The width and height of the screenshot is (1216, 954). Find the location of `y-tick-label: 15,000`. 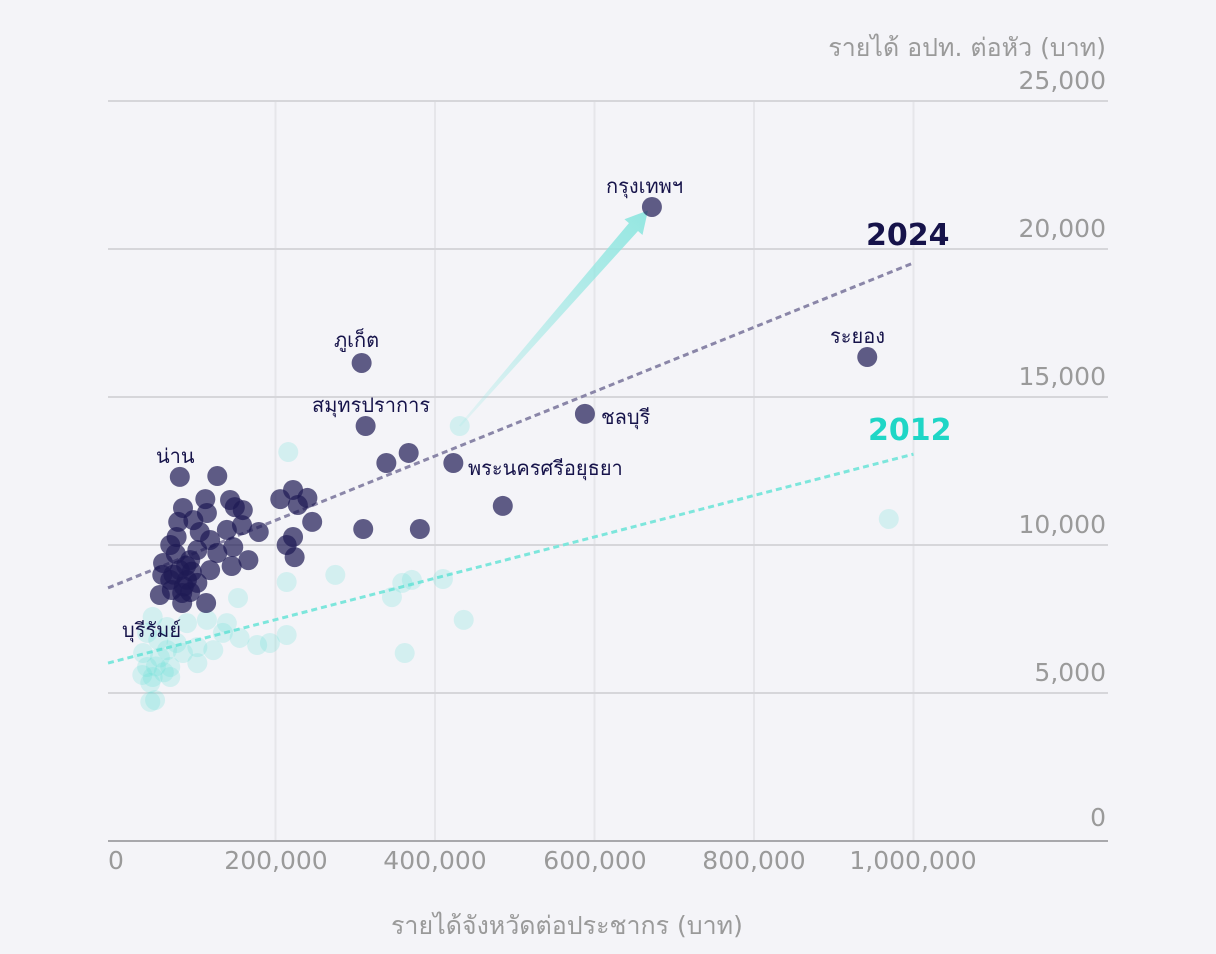

y-tick-label: 15,000 is located at coordinates (1062, 376).